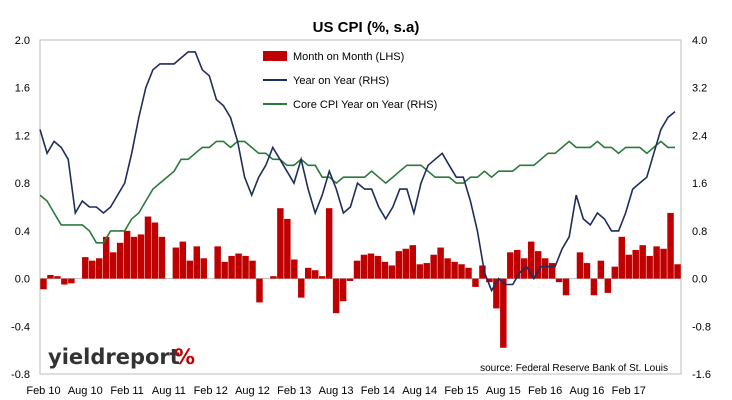 Image resolution: width=732 pixels, height=400 pixels. What do you see at coordinates (336, 391) in the screenshot?
I see `x-tick-label: Aug 13` at bounding box center [336, 391].